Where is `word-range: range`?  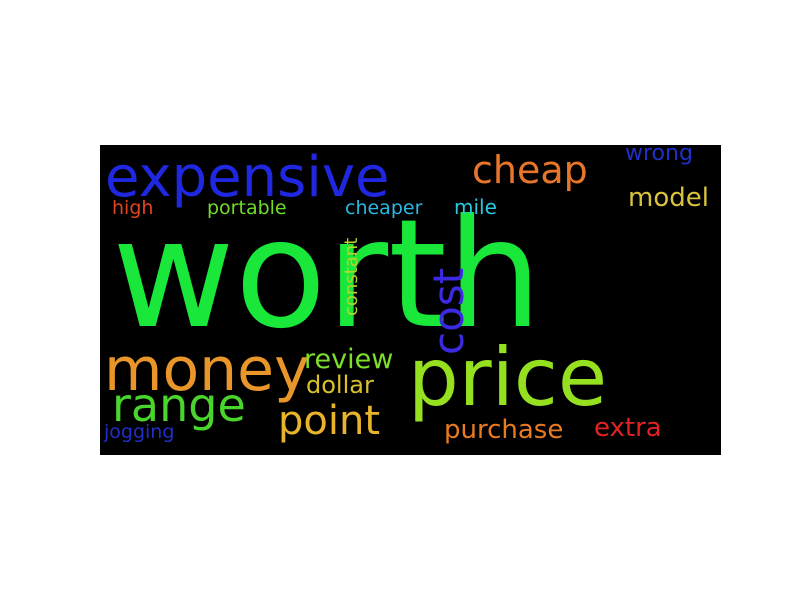
word-range: range is located at coordinates (179, 405).